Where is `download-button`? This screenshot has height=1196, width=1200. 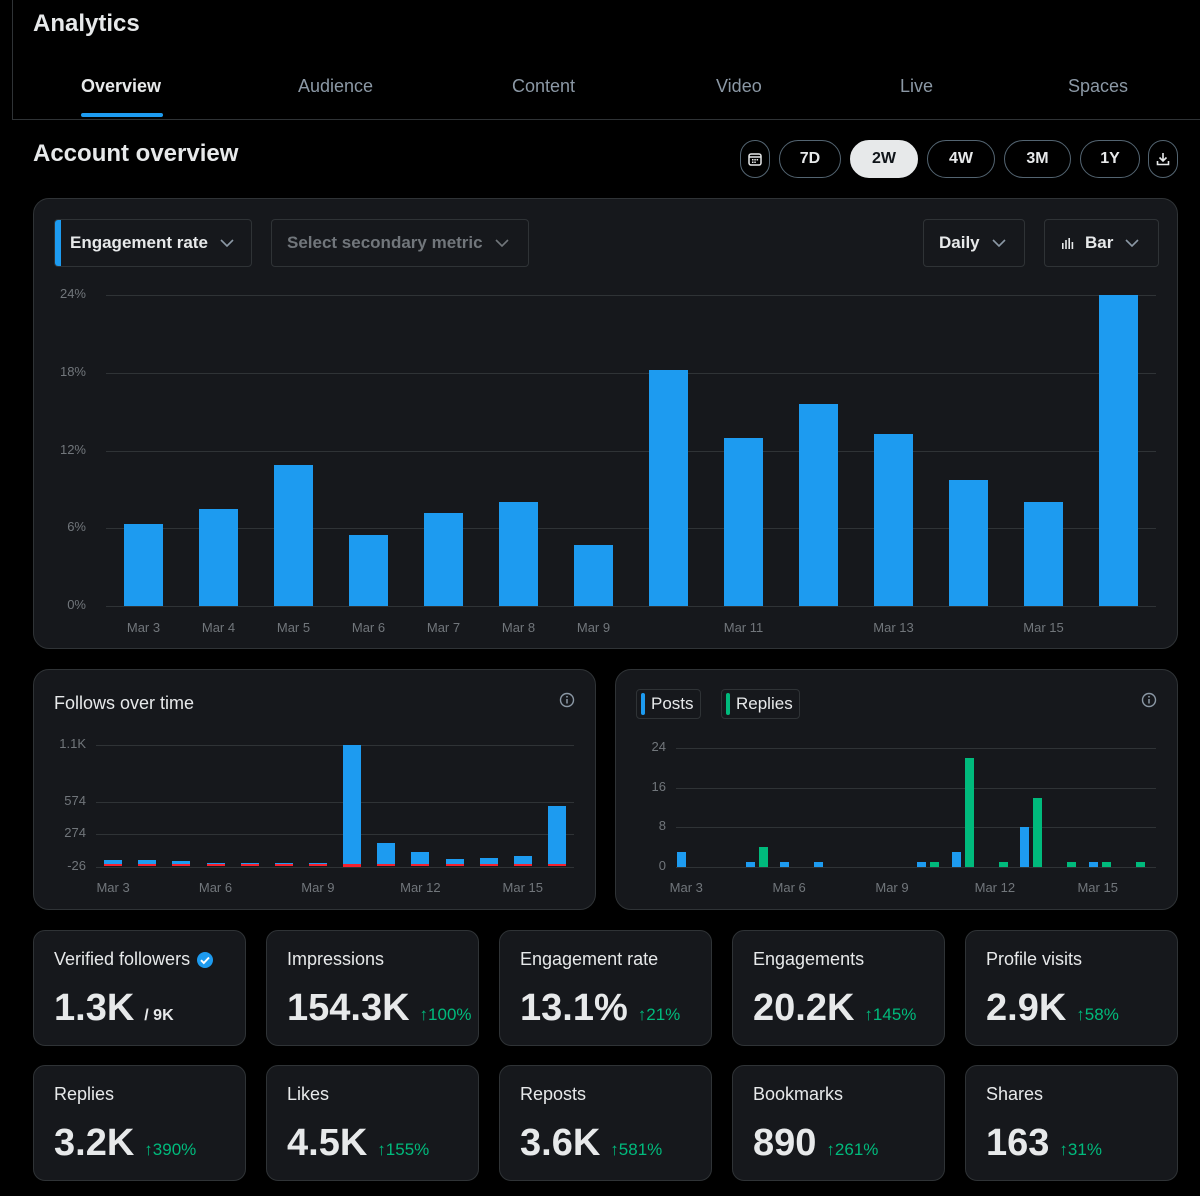
download-button is located at coordinates (1163, 159).